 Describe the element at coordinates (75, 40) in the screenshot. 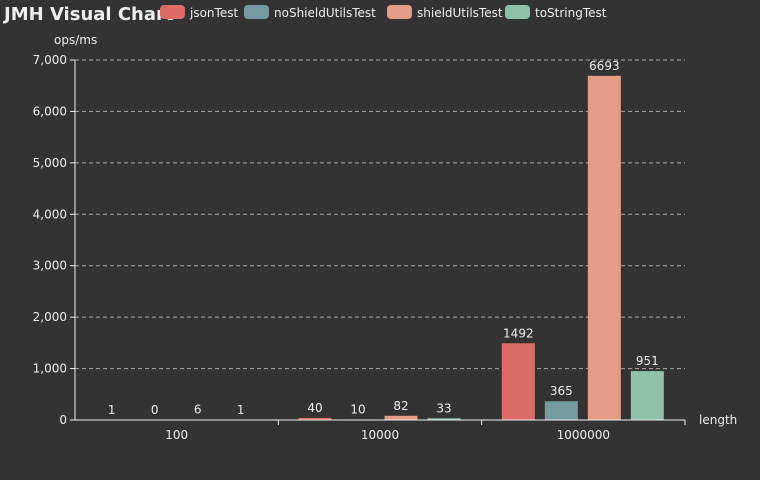

I see `y-axis-label: ops/ms` at that location.